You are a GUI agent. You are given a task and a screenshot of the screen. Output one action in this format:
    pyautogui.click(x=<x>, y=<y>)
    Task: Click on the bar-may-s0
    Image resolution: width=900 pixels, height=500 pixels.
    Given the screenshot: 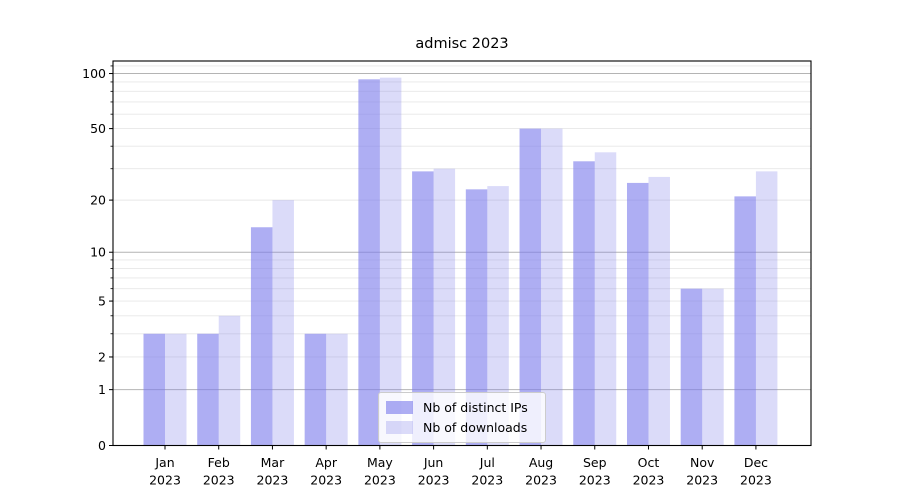 What is the action you would take?
    pyautogui.click(x=369, y=262)
    